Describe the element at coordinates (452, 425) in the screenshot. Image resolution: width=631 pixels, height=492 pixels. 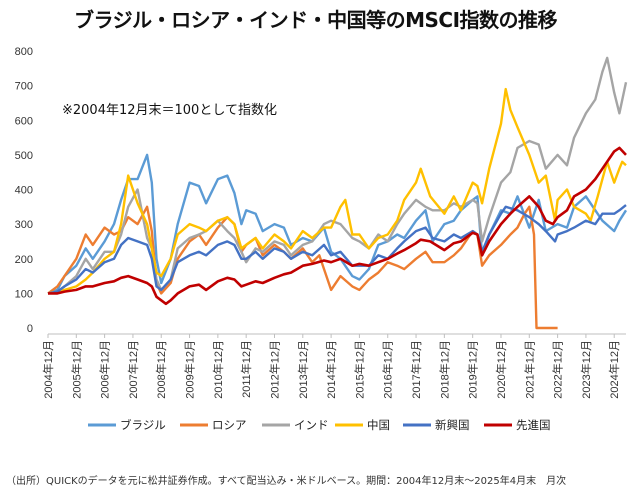
I see `legend-label: 新興国` at that location.